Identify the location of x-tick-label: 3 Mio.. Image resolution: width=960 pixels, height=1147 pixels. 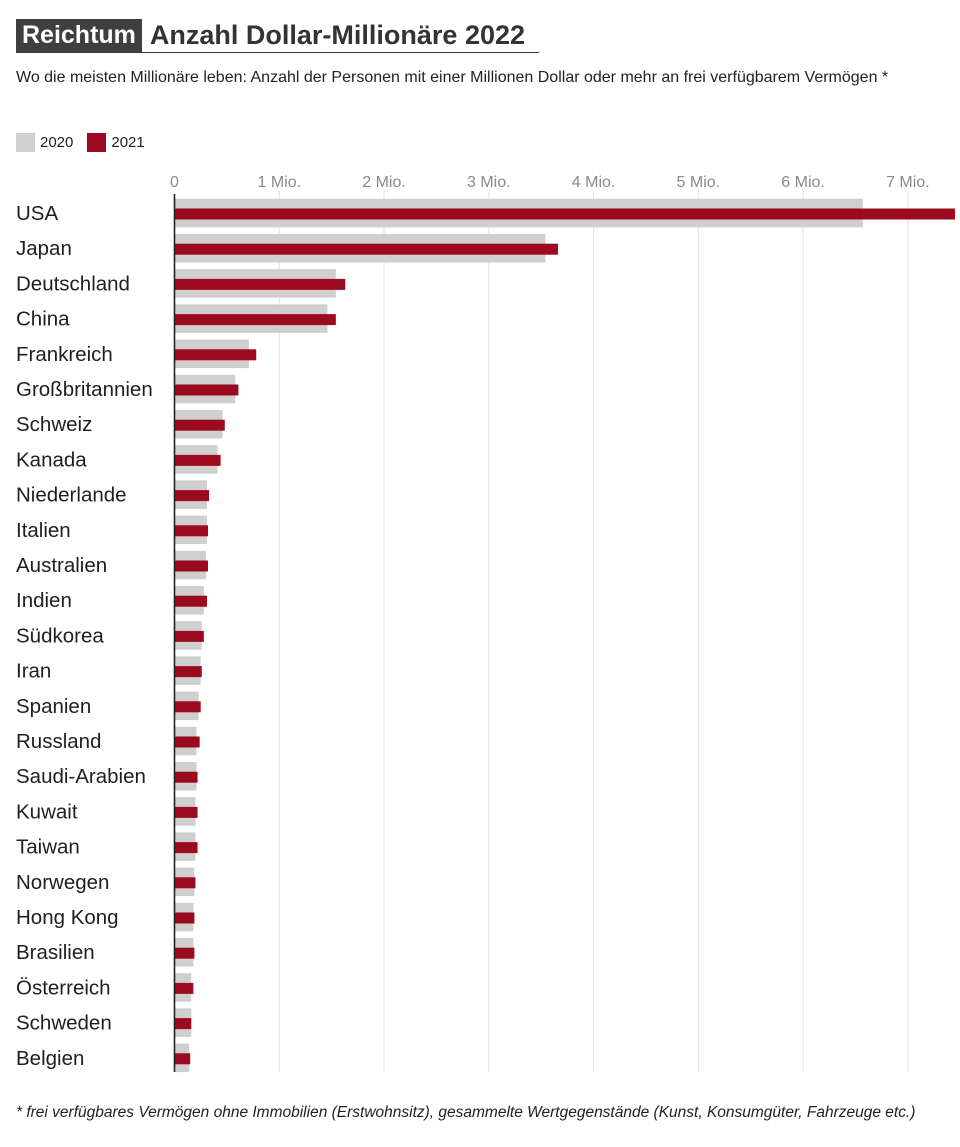
(489, 182).